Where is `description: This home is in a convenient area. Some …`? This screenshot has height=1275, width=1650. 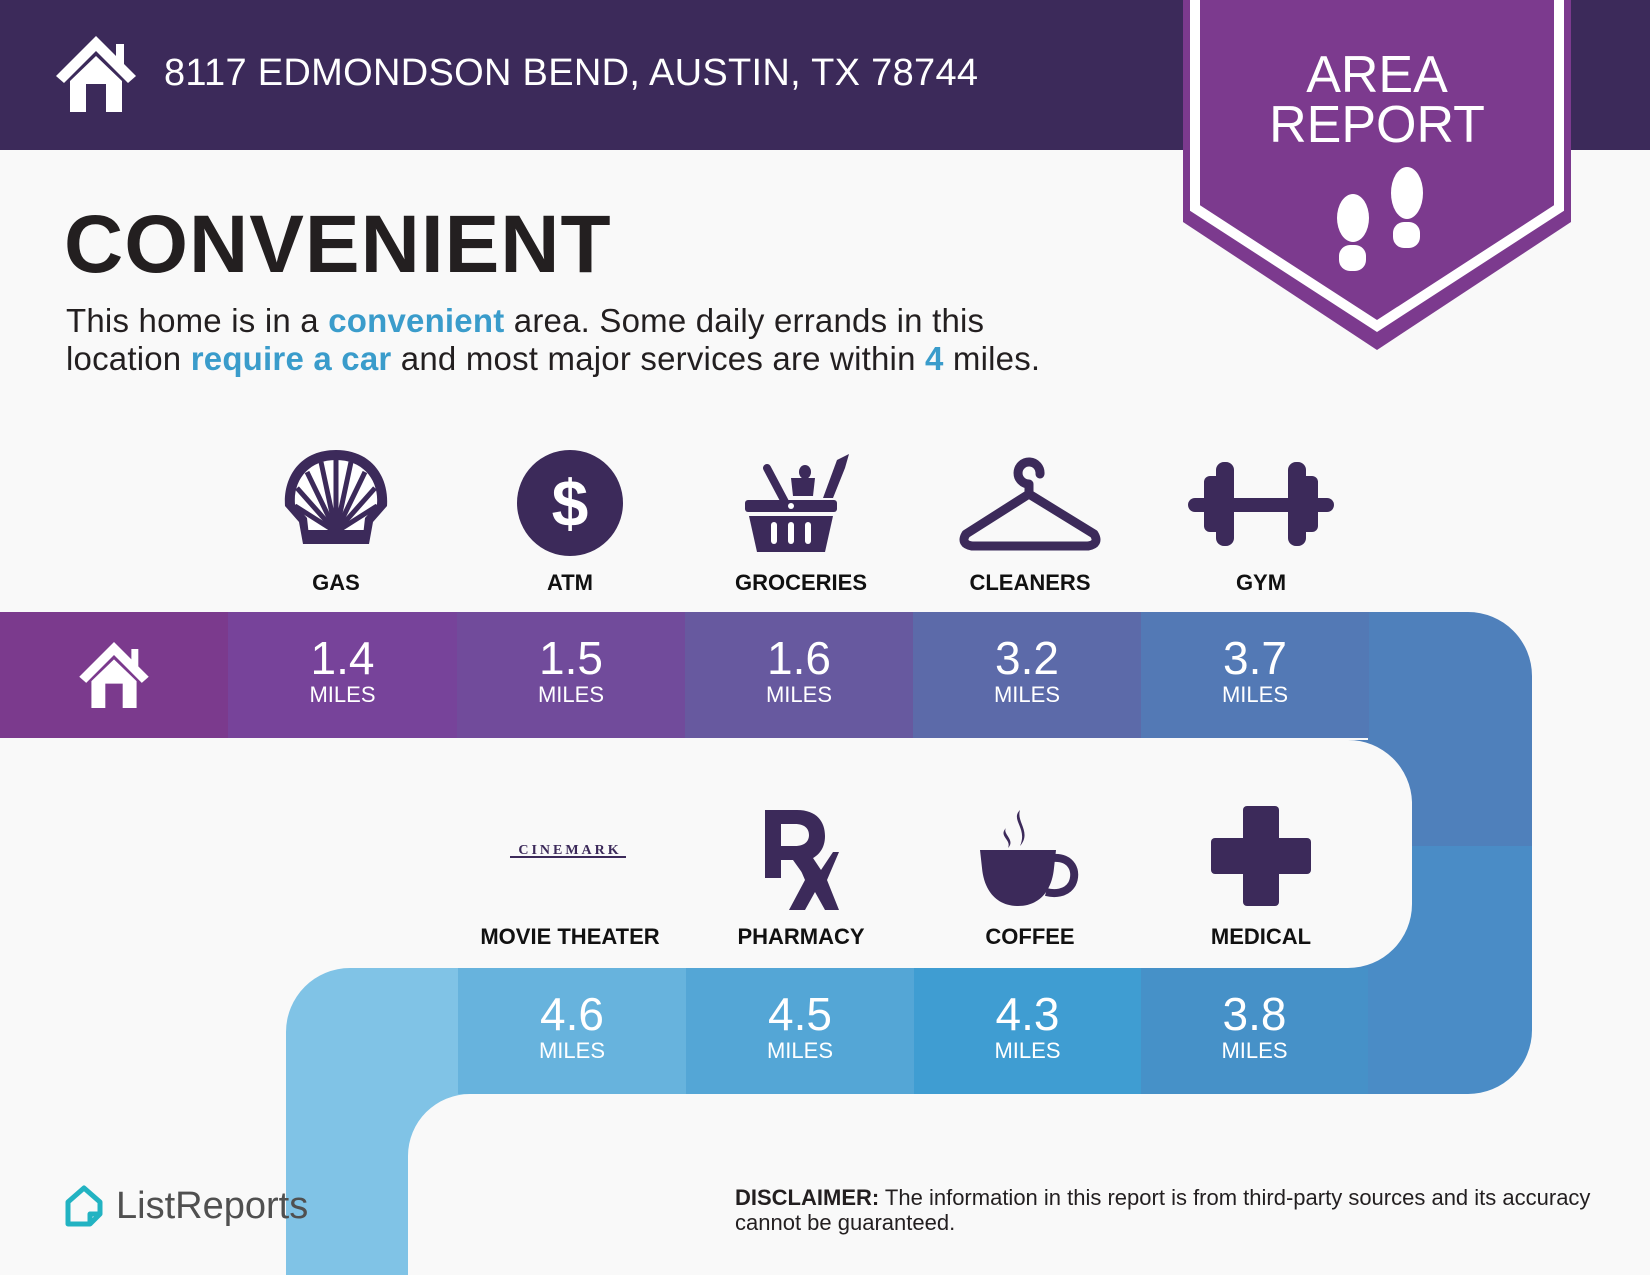
description: This home is in a convenient area. Some … is located at coordinates (616, 340).